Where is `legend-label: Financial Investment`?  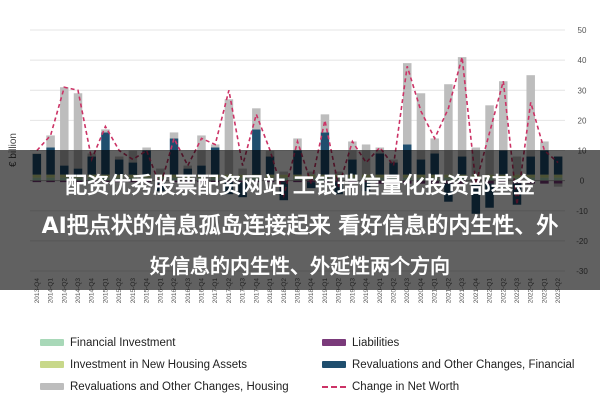
legend-label: Financial Investment is located at coordinates (123, 343).